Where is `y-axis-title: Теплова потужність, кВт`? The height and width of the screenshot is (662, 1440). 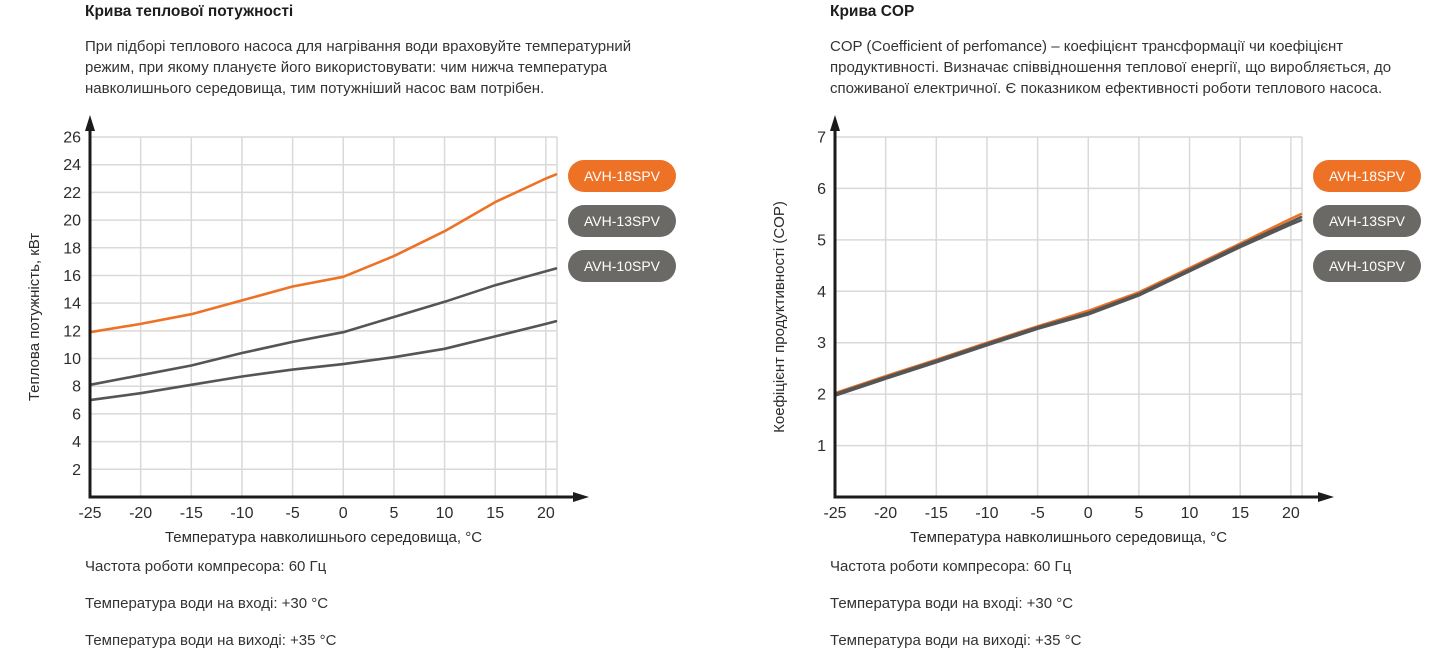
y-axis-title: Теплова потужність, кВт is located at coordinates (34, 317).